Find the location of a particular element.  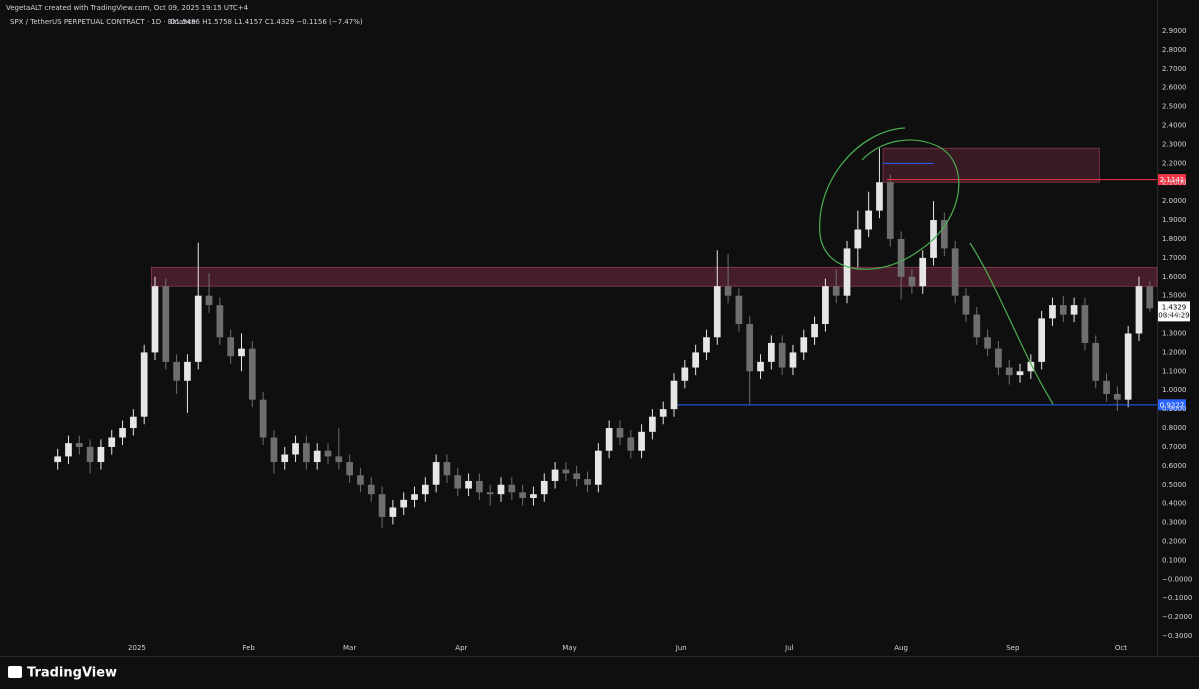

y-tick-label: −0.1000 is located at coordinates (1177, 598).